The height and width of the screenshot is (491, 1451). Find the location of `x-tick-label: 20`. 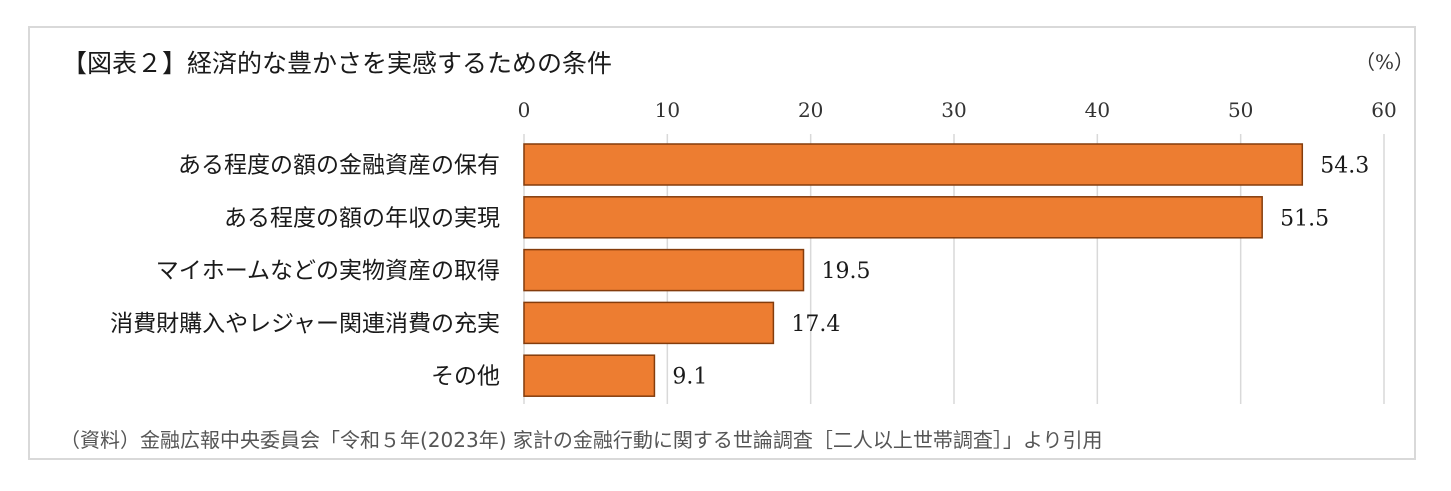

x-tick-label: 20 is located at coordinates (810, 110).